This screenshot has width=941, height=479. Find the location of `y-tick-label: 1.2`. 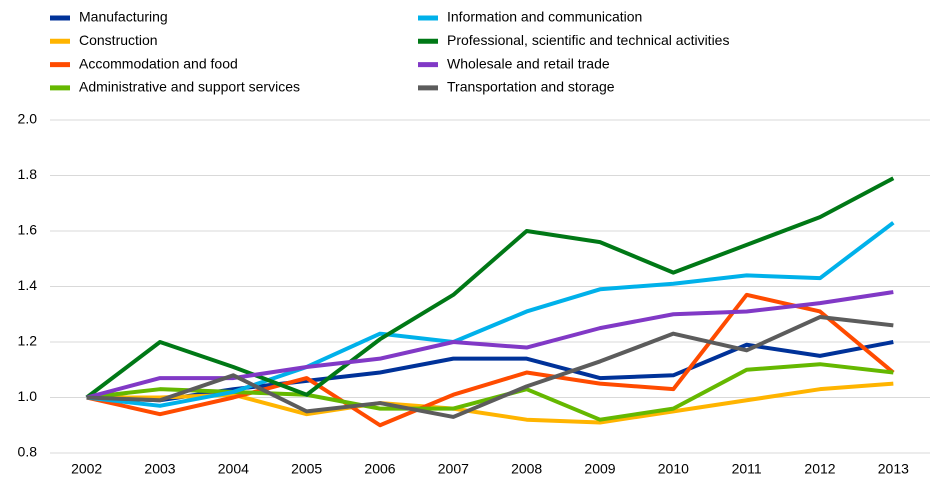

y-tick-label: 1.2 is located at coordinates (28, 341).